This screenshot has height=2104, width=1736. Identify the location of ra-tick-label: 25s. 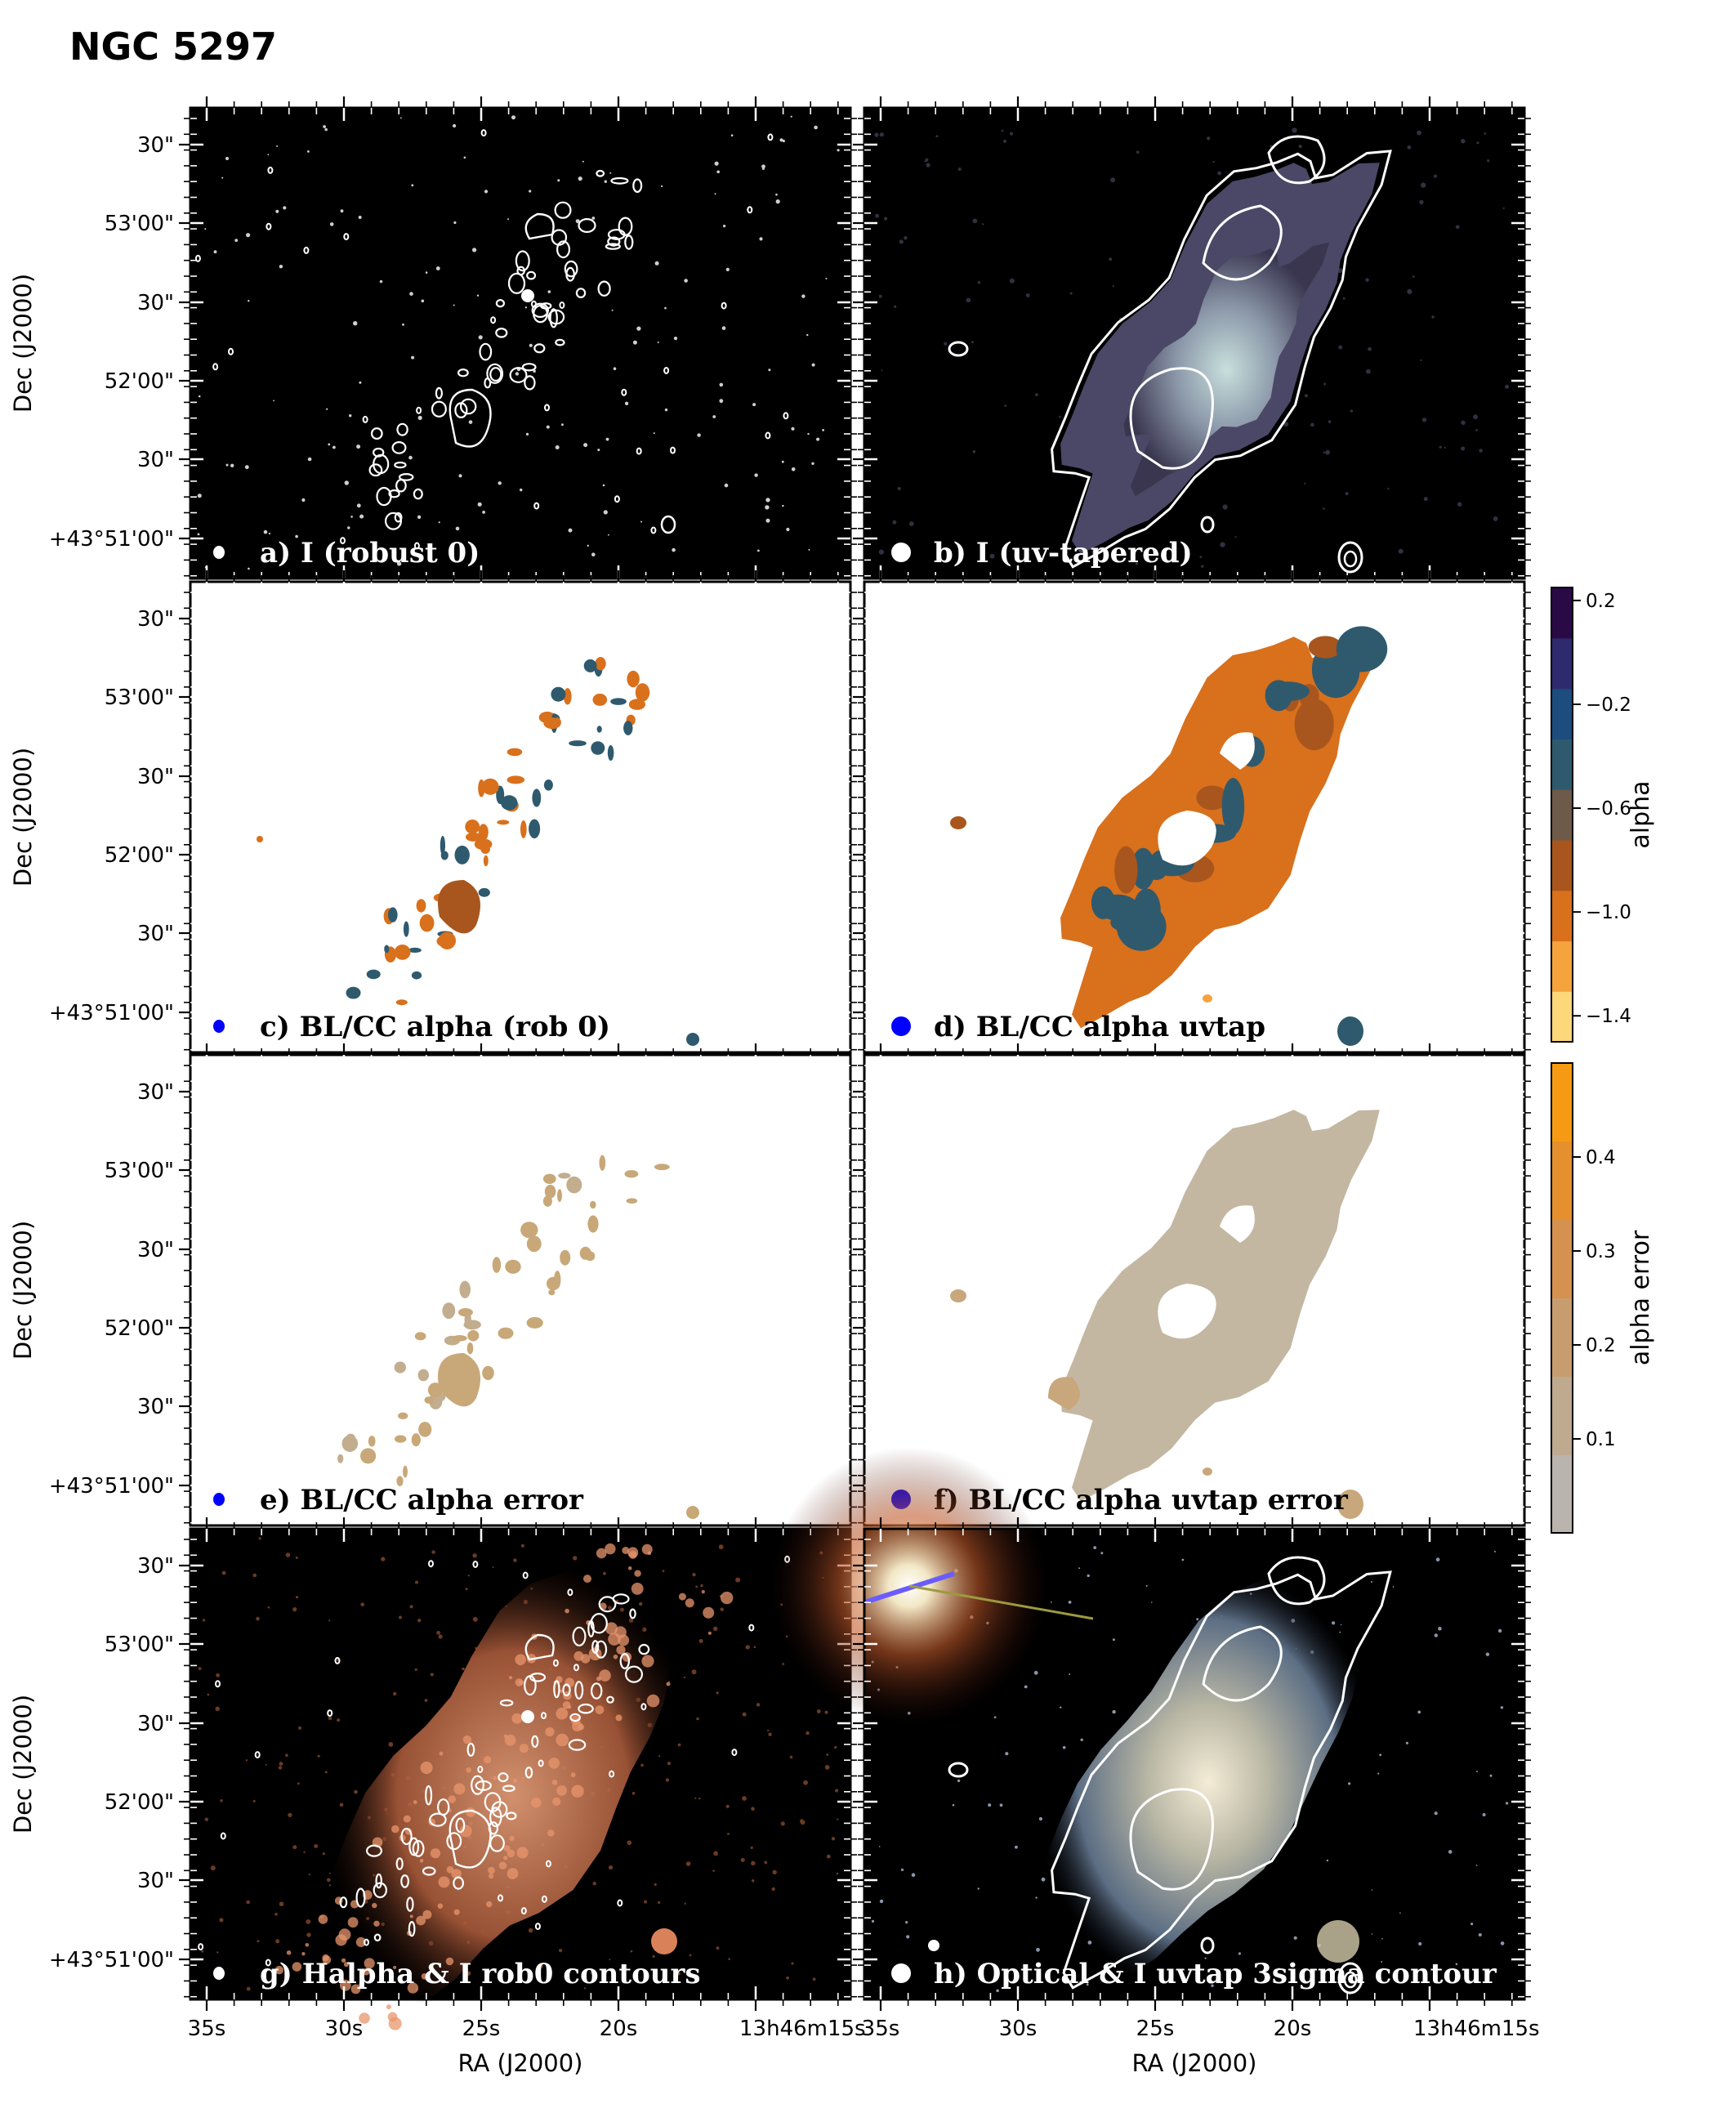
(482, 2029).